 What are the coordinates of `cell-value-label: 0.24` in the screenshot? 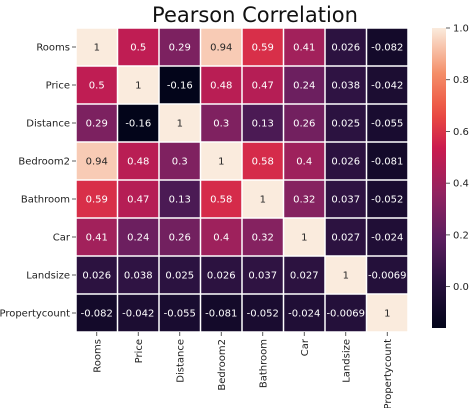 It's located at (304, 86).